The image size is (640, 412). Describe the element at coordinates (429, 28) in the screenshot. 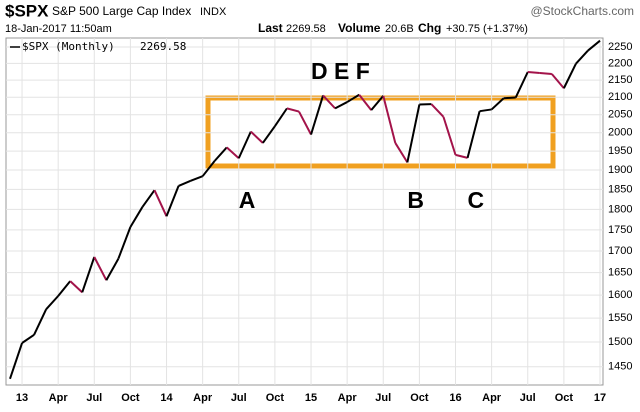

I see `chg-label: Chg` at that location.